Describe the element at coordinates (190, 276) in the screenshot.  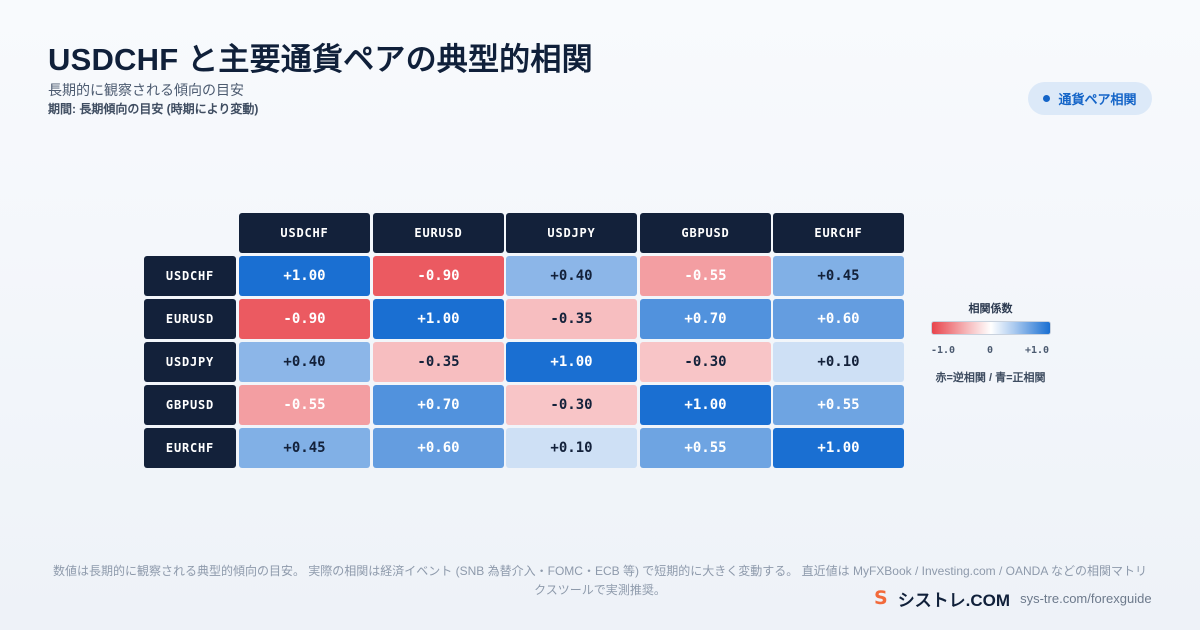
I see `row-header-usdchf: USDCHF` at that location.